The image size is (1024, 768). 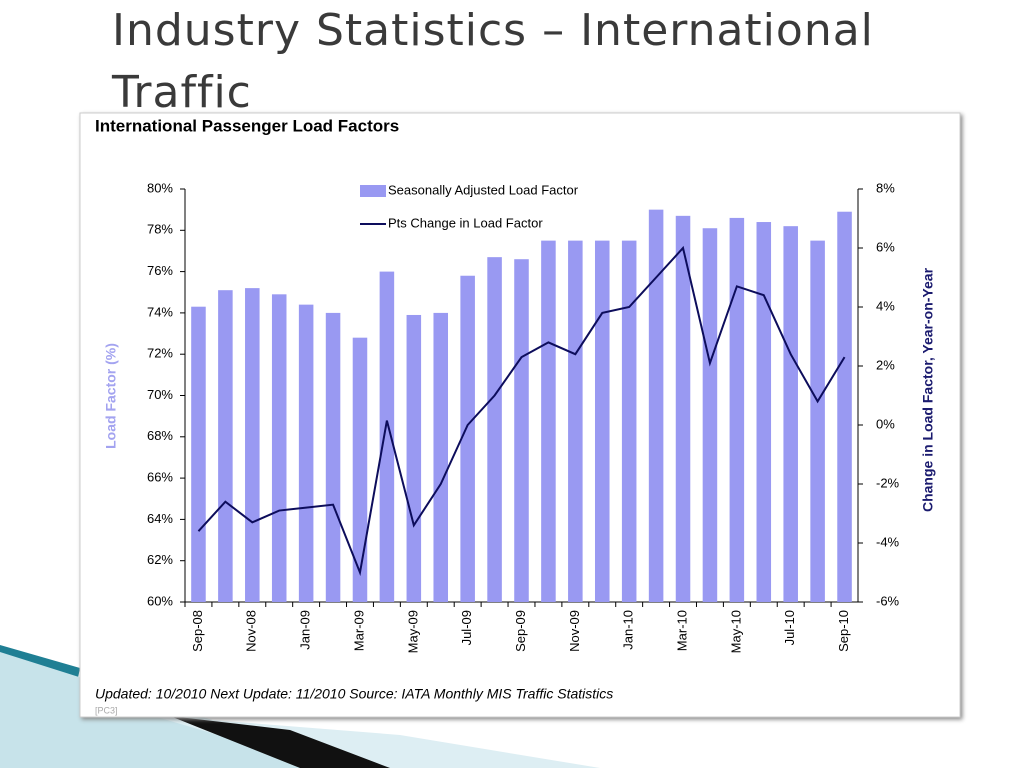 I want to click on y-tick-label: 78%, so click(x=160, y=229).